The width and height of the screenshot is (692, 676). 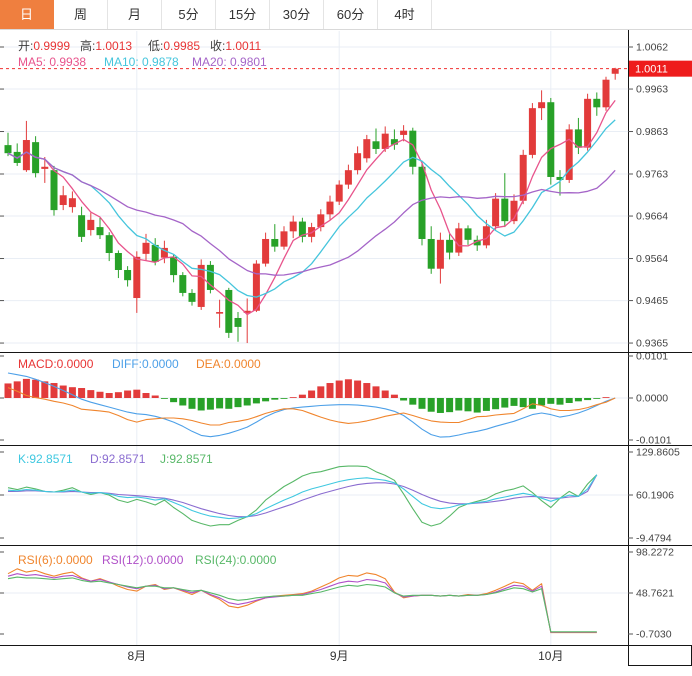 I want to click on tab-30分: 30分, so click(x=297, y=14).